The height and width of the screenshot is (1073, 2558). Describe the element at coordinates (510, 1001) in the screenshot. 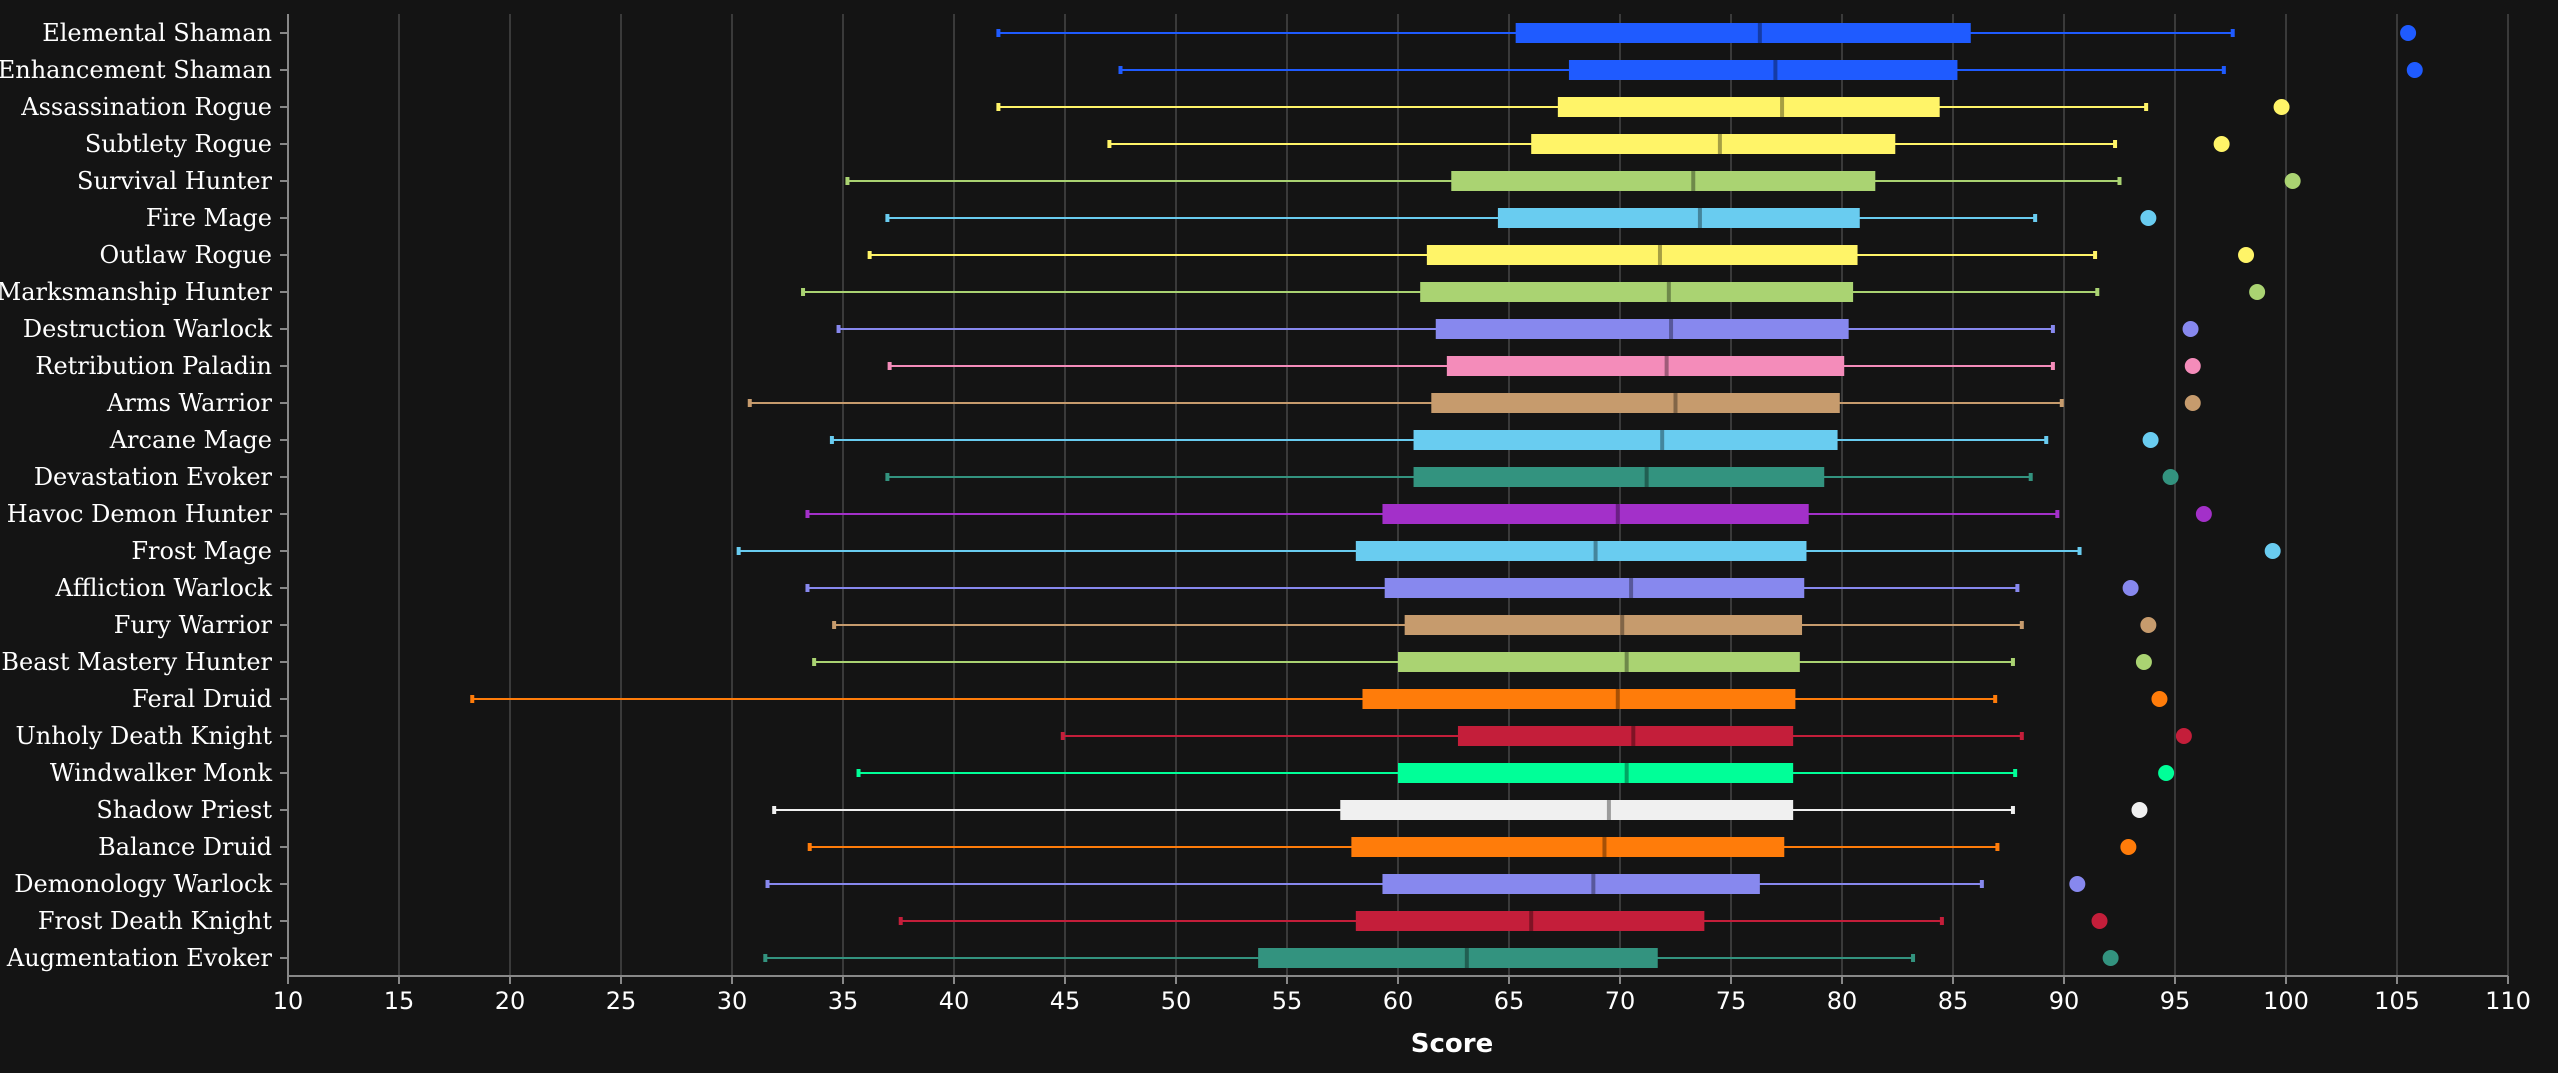

I see `x-tick-label: 20` at that location.